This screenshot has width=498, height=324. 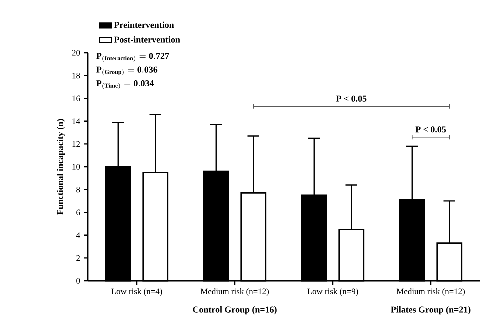 What do you see at coordinates (127, 71) in the screenshot?
I see `annotation: $\mathbf{P_{(Group)} = 0.036}$` at bounding box center [127, 71].